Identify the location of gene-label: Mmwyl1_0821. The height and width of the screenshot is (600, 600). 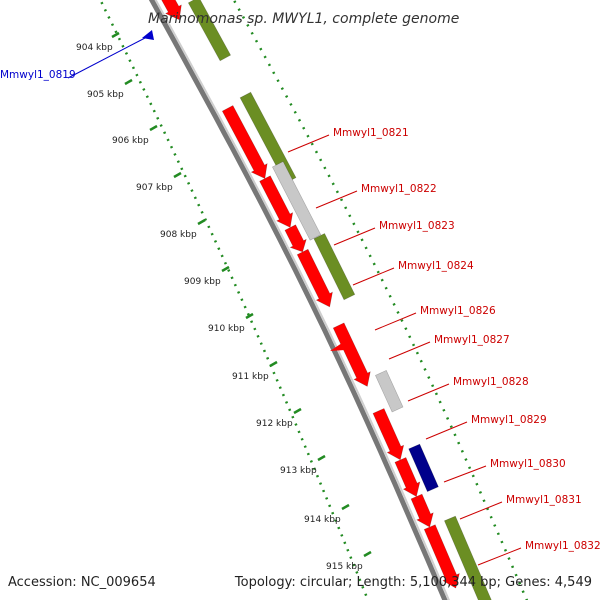
(371, 133).